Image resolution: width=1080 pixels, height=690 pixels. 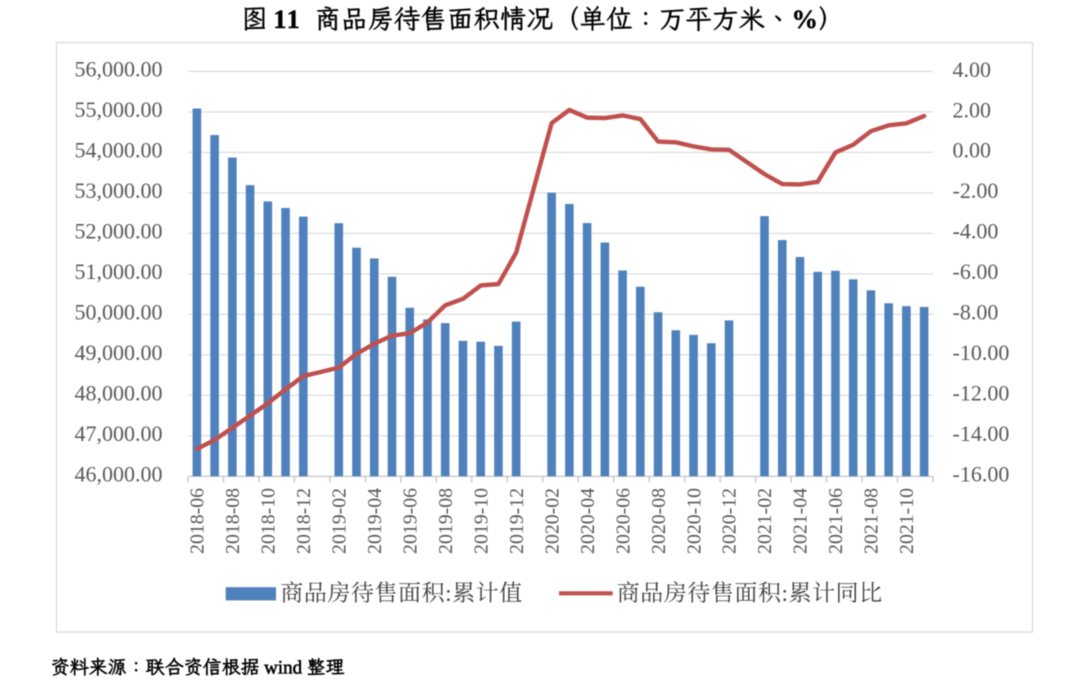 I want to click on svg-text: 50,000.00, so click(x=119, y=312).